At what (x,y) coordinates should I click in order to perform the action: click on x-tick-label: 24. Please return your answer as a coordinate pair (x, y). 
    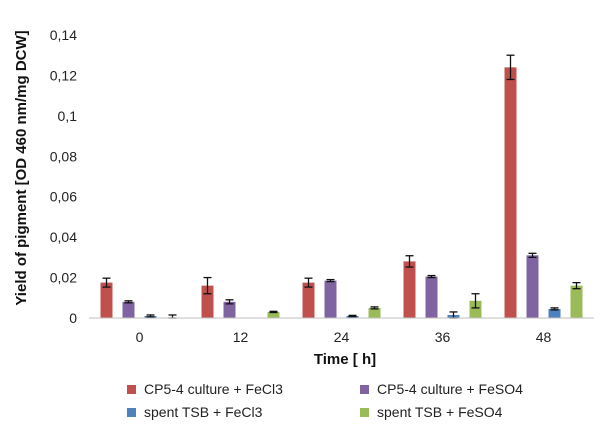
    Looking at the image, I should click on (342, 337).